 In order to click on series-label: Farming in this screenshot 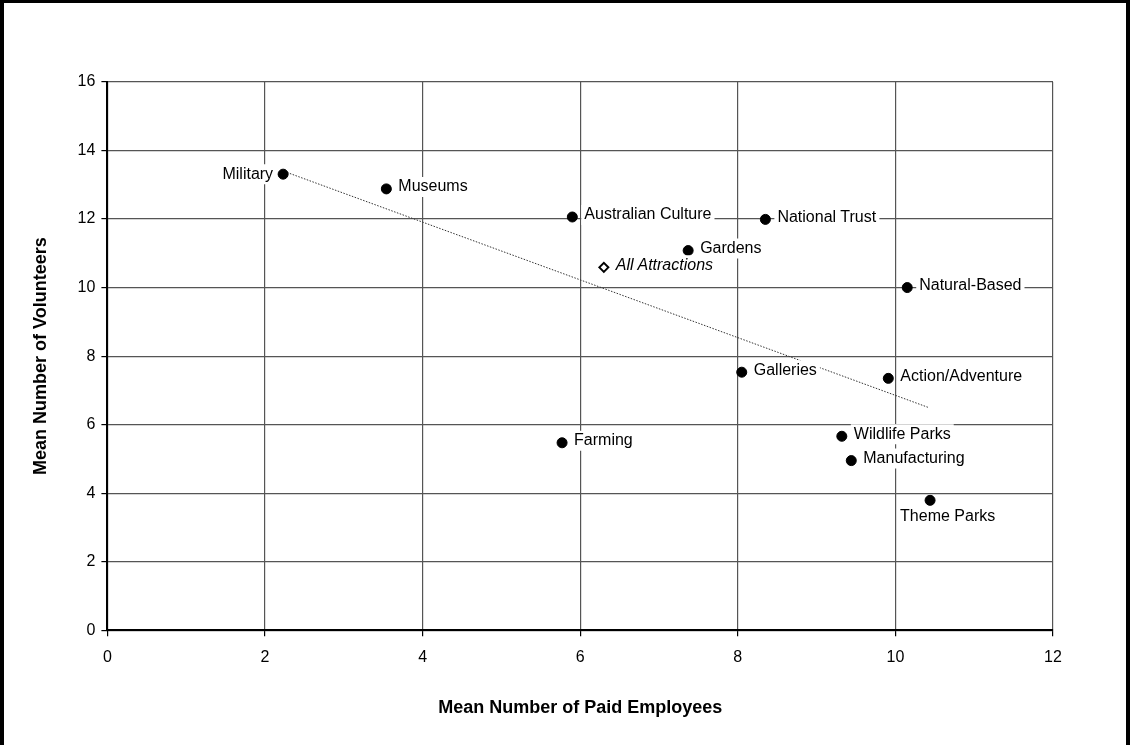, I will do `click(603, 440)`.